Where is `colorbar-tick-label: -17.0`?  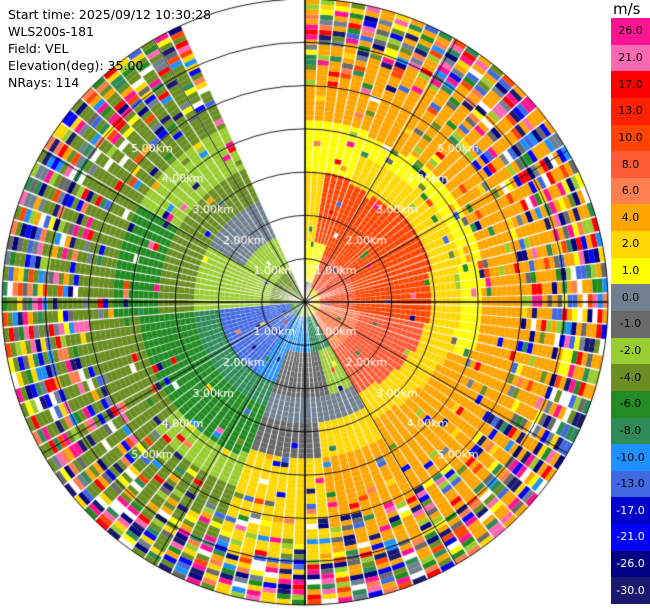
colorbar-tick-label: -17.0 is located at coordinates (630, 510).